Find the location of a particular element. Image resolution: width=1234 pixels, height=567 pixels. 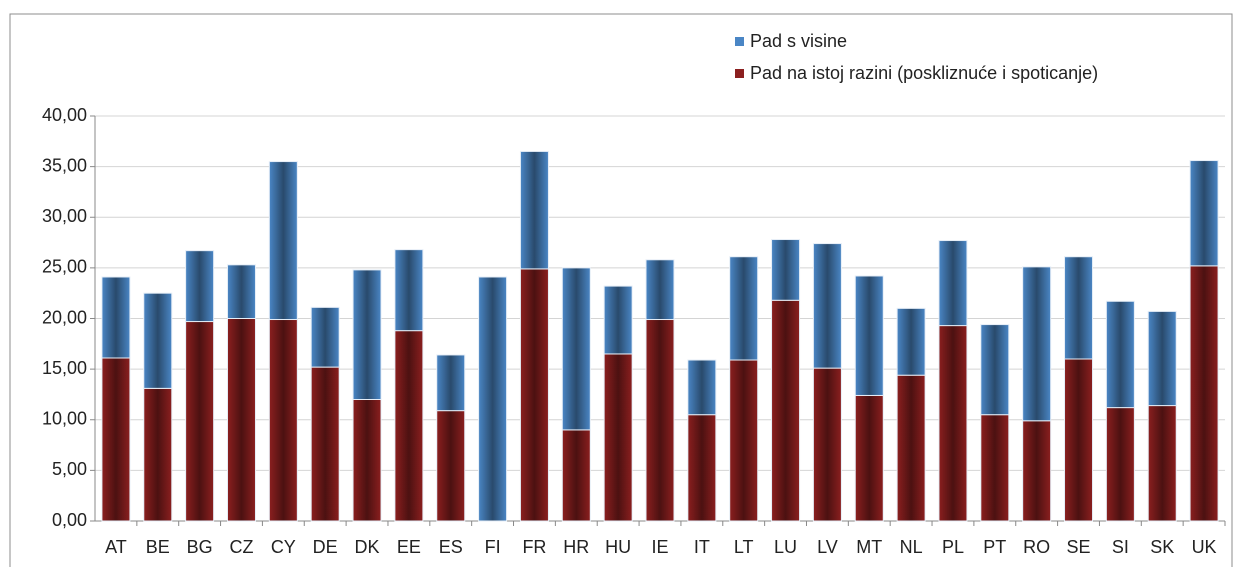

x-tick-label: BE is located at coordinates (158, 547).